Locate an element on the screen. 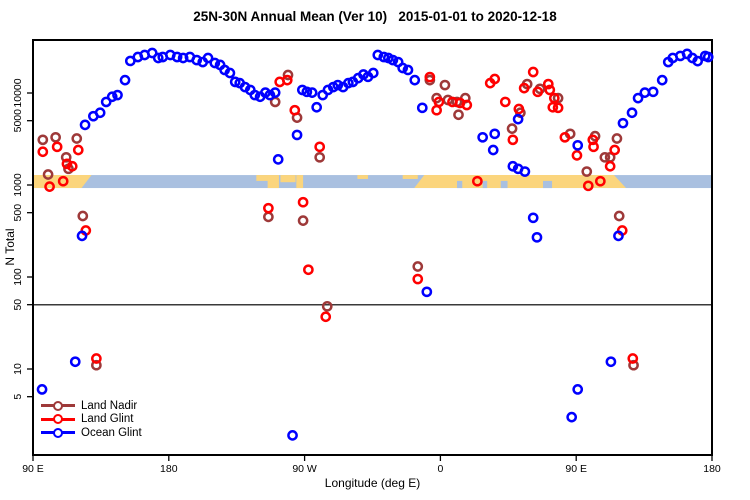 This screenshot has height=500, width=750. x-tick-label: 0 is located at coordinates (440, 469).